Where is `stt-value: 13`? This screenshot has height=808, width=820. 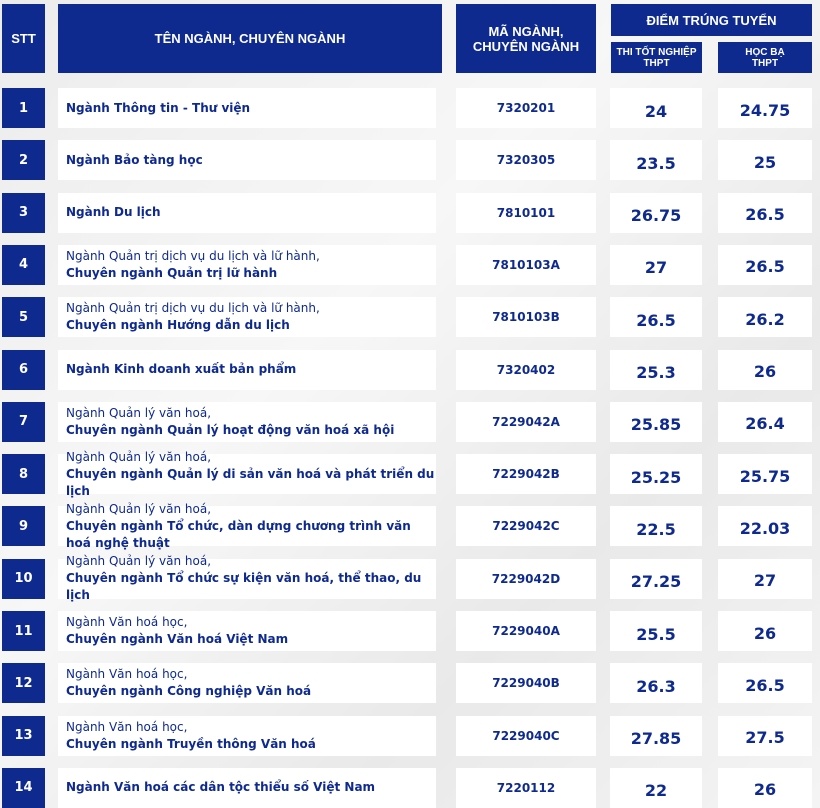 stt-value: 13 is located at coordinates (23, 736).